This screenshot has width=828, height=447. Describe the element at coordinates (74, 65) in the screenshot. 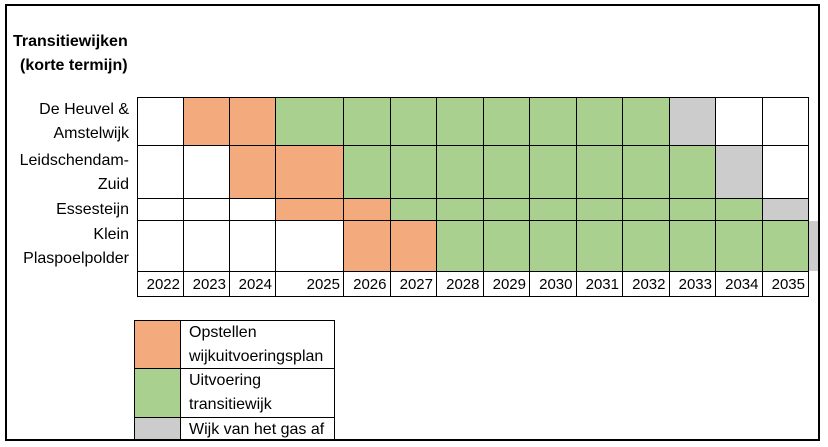

I see `chart-title-line2: (korte termijn)` at that location.